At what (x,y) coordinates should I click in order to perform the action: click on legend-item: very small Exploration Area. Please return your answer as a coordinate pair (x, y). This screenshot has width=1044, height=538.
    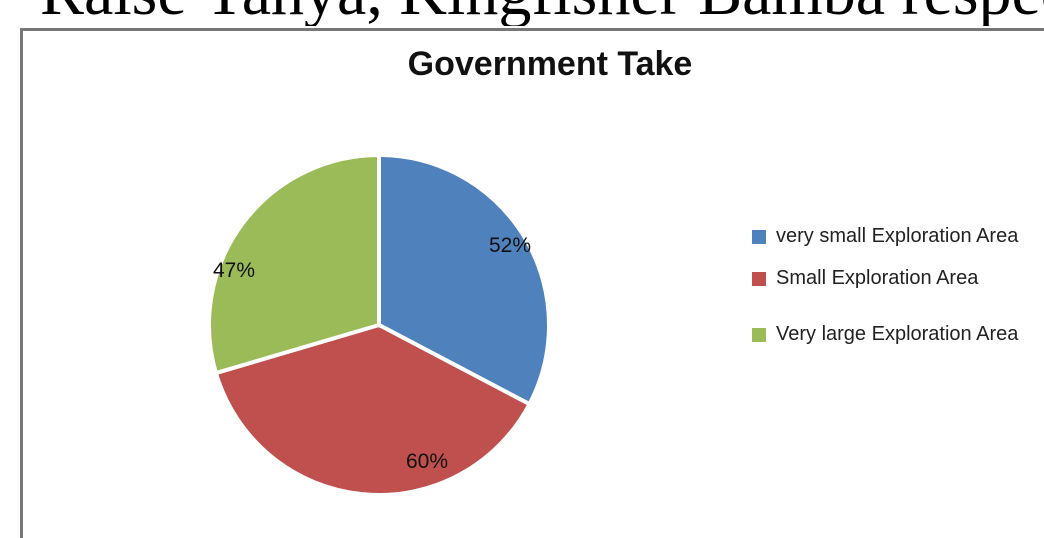
    Looking at the image, I should click on (897, 236).